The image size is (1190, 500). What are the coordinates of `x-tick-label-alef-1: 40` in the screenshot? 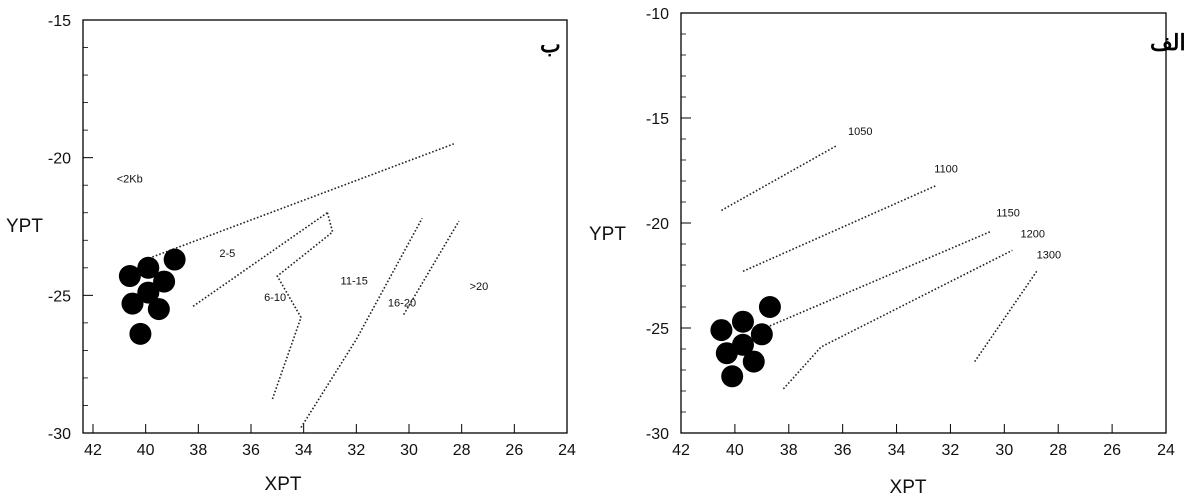 It's located at (735, 450).